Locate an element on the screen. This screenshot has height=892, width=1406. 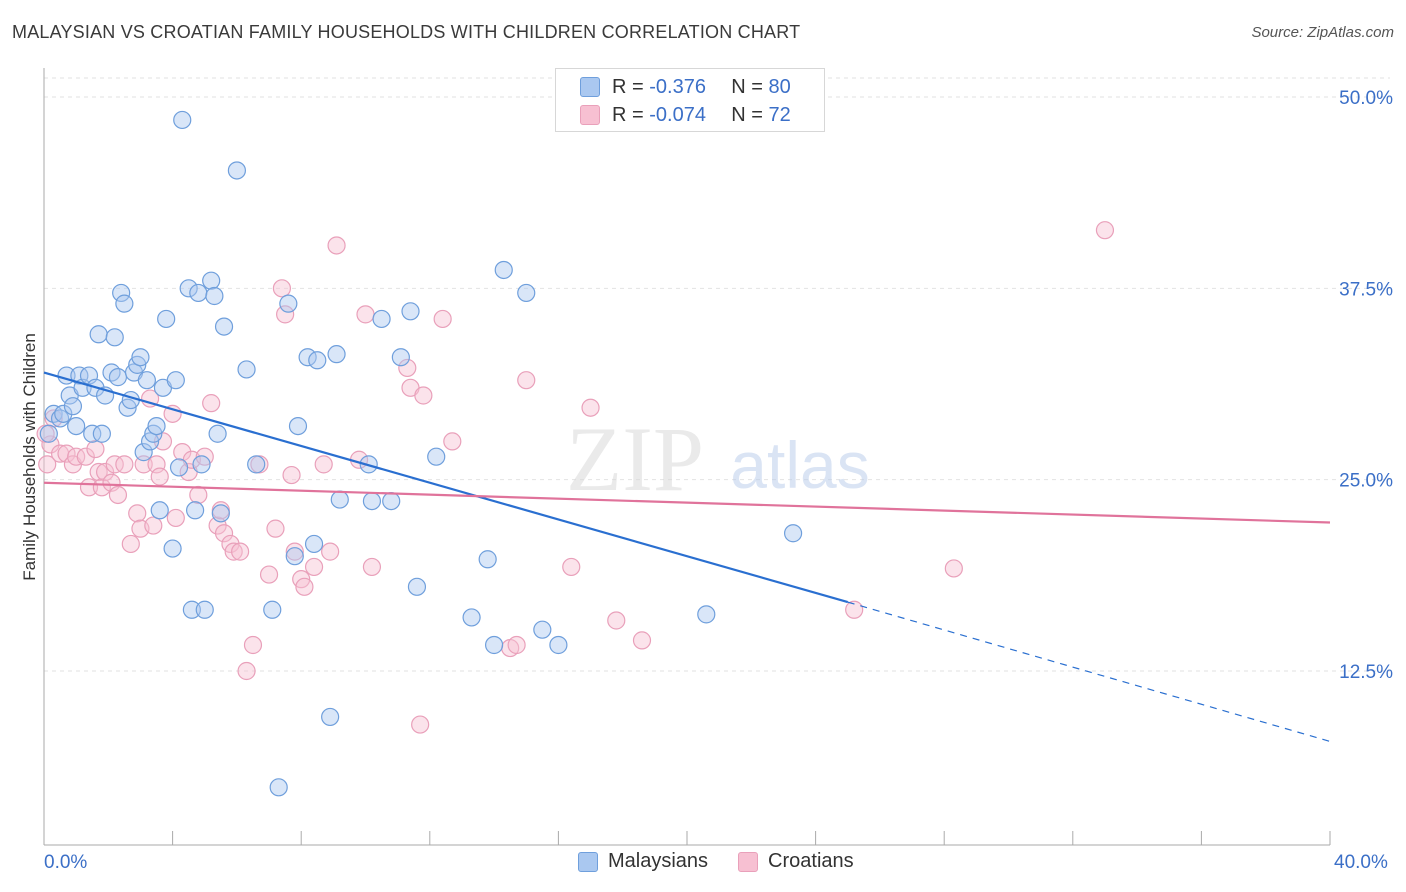
source-label: Source: ZipAtlas.com is located at coordinates (1322, 32).